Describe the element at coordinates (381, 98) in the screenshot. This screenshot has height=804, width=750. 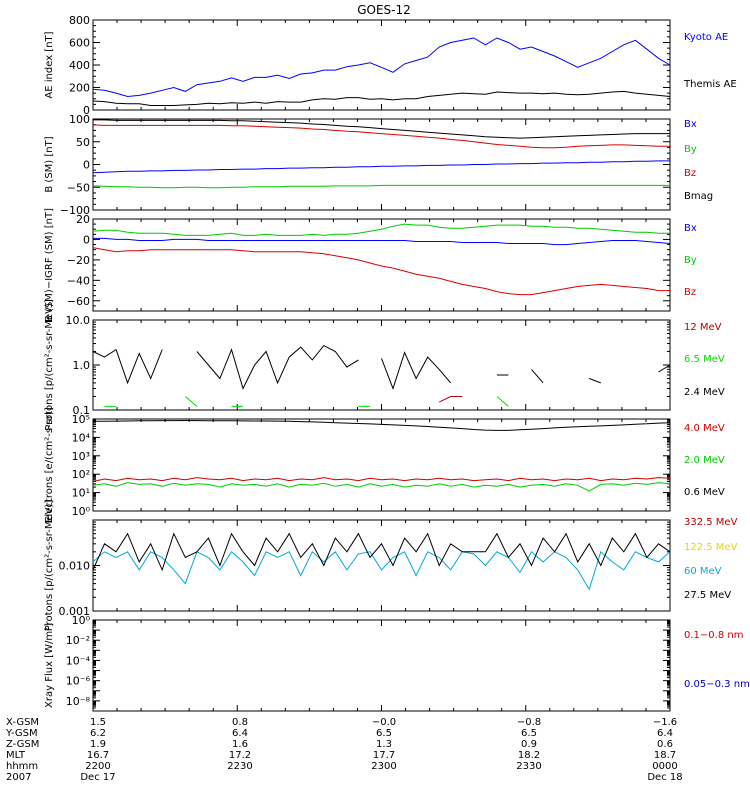
I see `series-line-themis-ae` at that location.